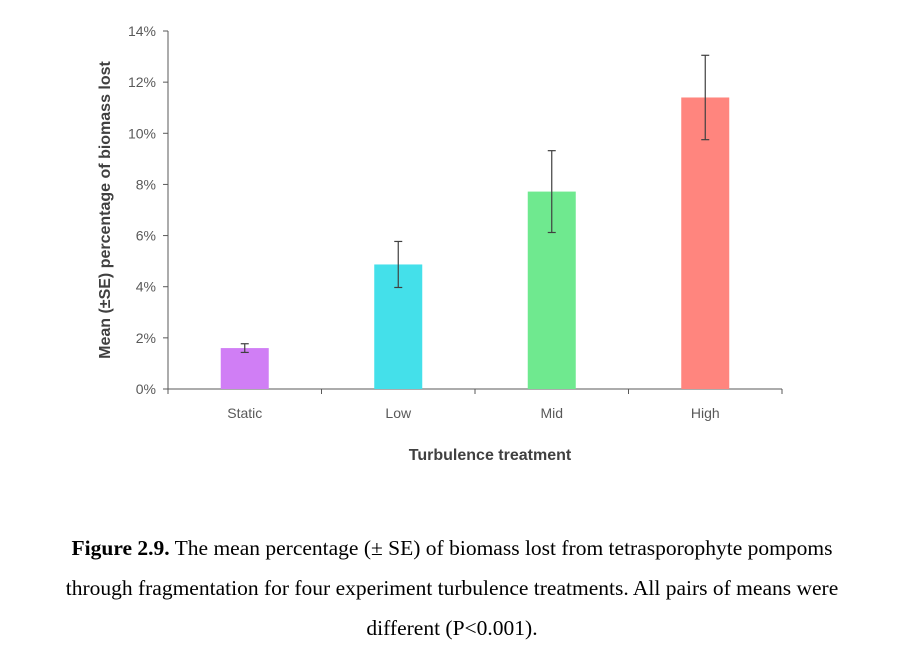  What do you see at coordinates (120, 548) in the screenshot?
I see `caption-lead: Figure 2.9.` at bounding box center [120, 548].